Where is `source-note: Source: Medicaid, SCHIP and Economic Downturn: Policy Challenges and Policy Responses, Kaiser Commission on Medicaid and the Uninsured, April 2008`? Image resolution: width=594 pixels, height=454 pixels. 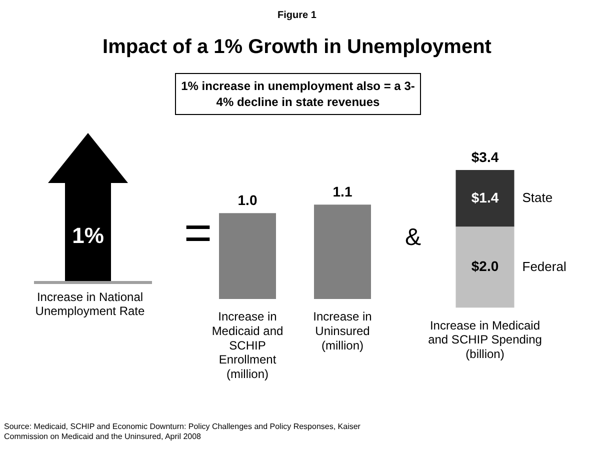
source-note: Source: Medicaid, SCHIP and Economic Downturn: Policy Challenges and Policy Responses, Kaiser Commission on Medicaid and the Uninsured, April 2008 is located at coordinates (183, 432).